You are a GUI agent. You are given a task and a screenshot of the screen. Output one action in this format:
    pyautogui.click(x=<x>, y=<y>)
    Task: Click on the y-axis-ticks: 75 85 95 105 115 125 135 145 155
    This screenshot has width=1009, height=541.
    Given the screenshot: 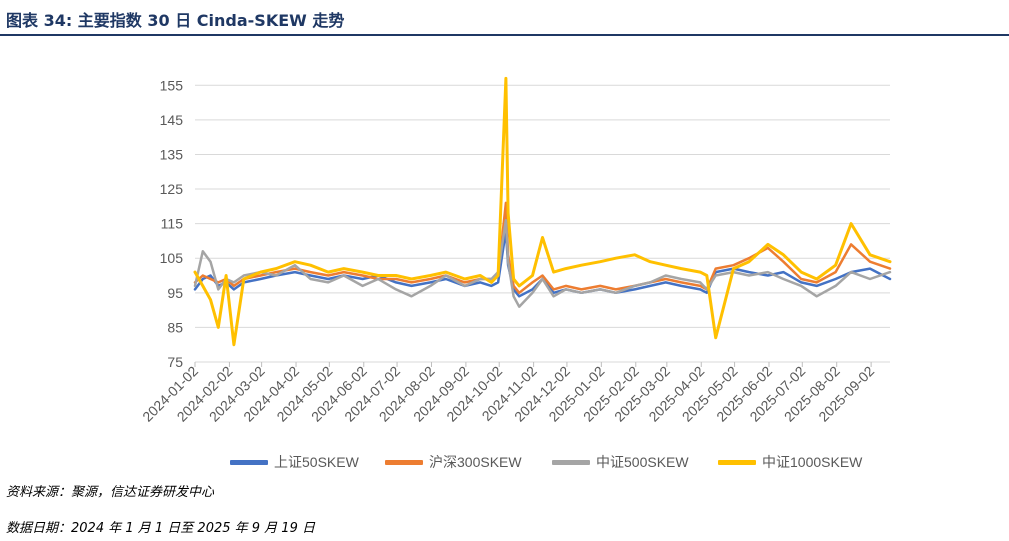 What is the action you would take?
    pyautogui.click(x=172, y=223)
    